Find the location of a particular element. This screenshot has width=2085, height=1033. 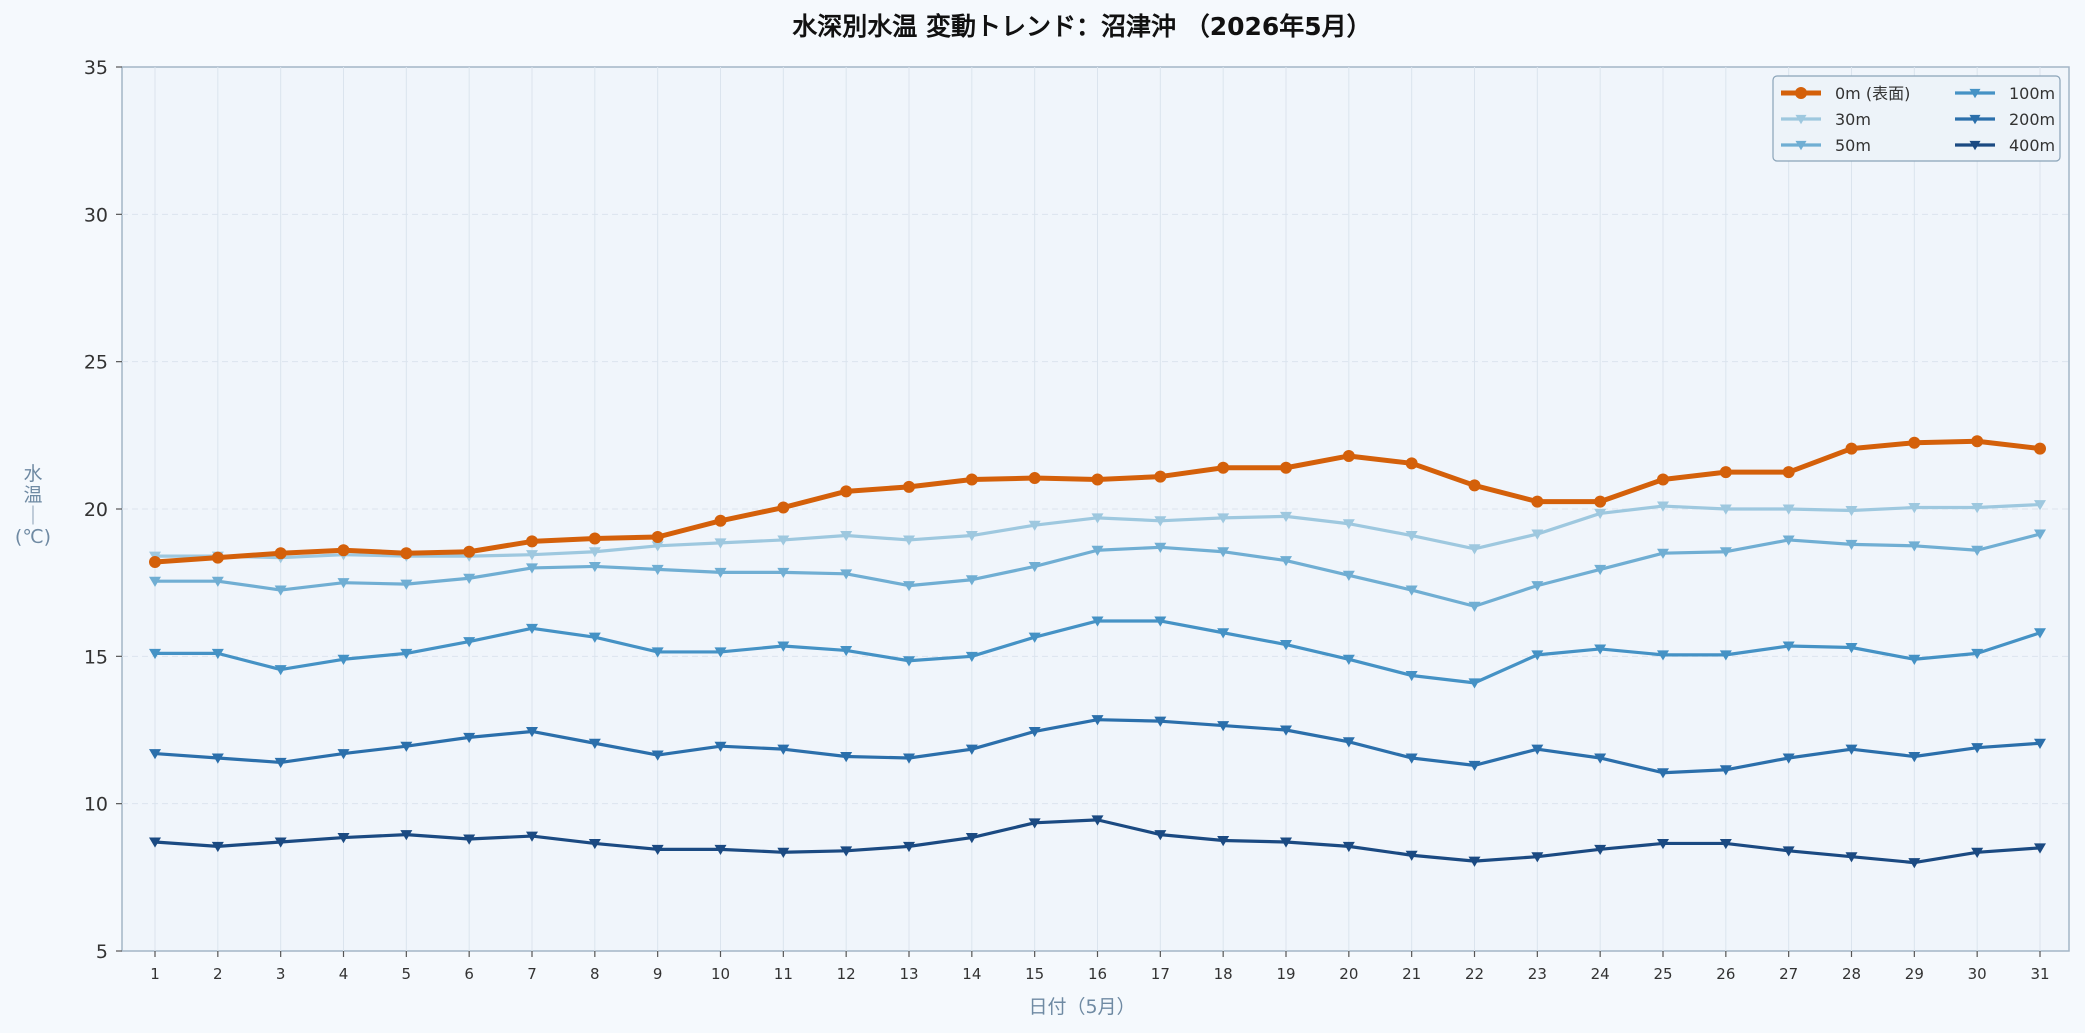

x-tick-label: 12 is located at coordinates (846, 974).